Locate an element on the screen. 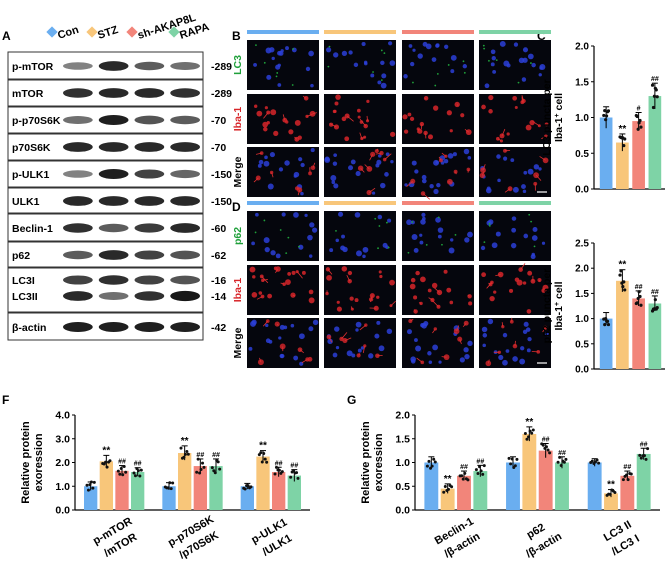 The image size is (669, 583). significance-mark: ## is located at coordinates (480, 461).